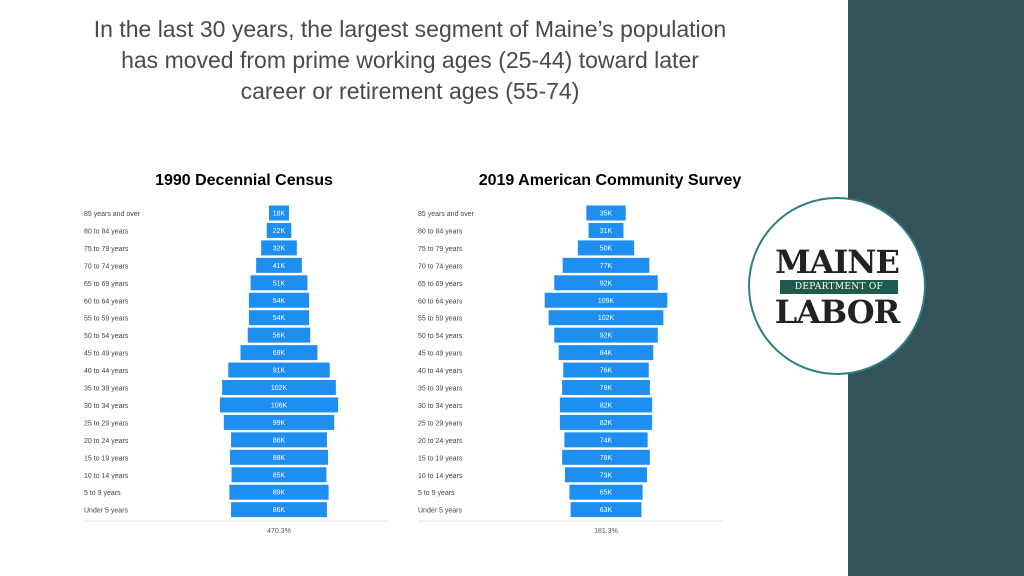 The image size is (1024, 576). Describe the element at coordinates (244, 180) in the screenshot. I see `chart-title-1990: 1990 Decennial Census` at that location.